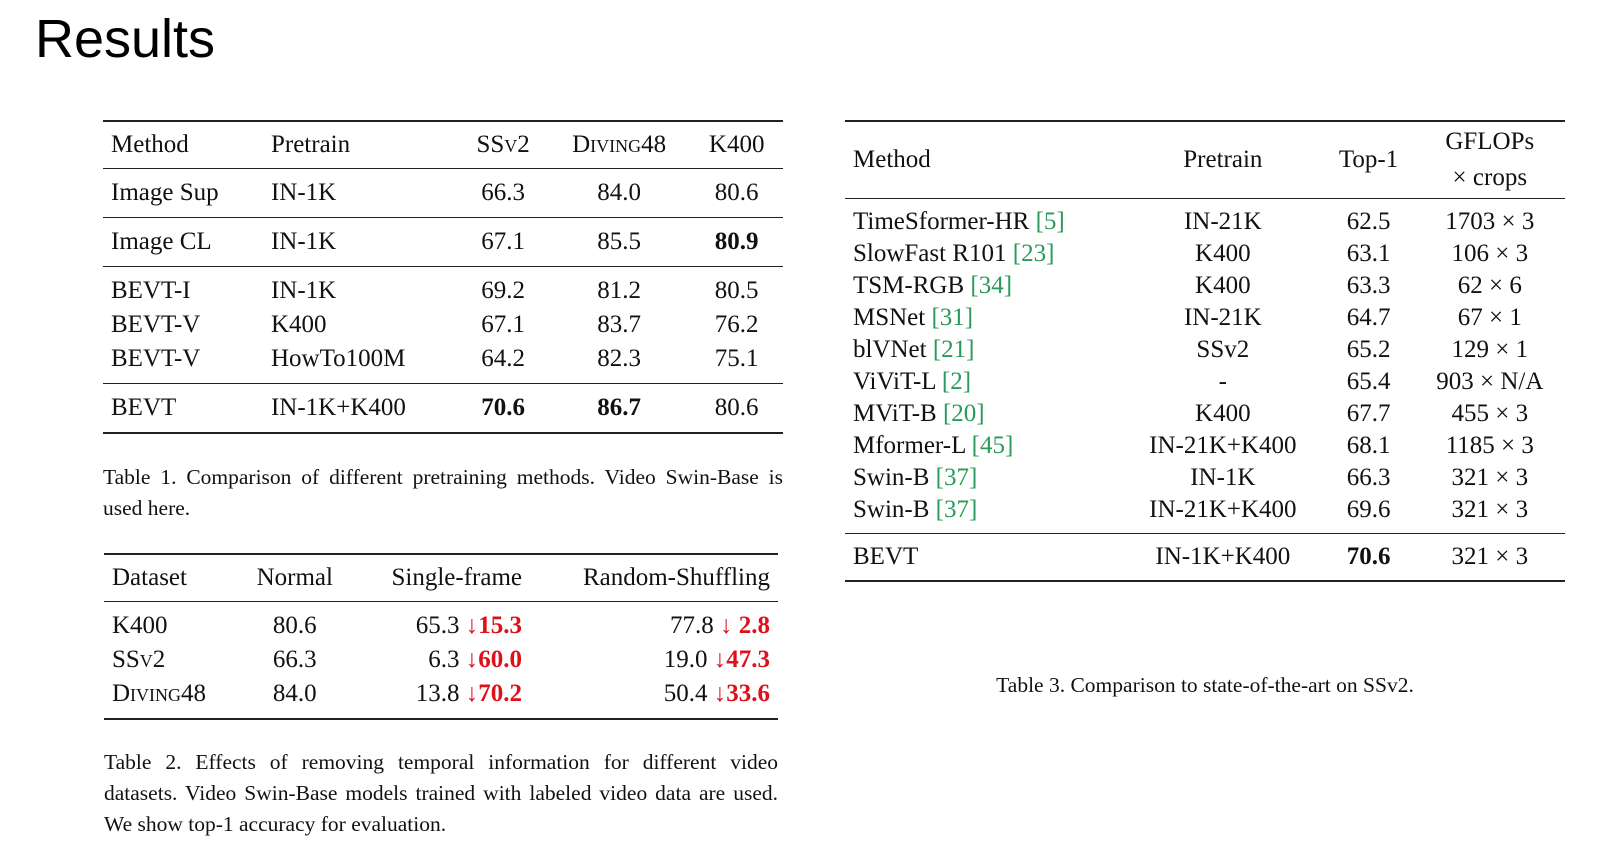 Image resolution: width=1608 pixels, height=844 pixels. I want to click on cell: BEVT-I, so click(183, 288).